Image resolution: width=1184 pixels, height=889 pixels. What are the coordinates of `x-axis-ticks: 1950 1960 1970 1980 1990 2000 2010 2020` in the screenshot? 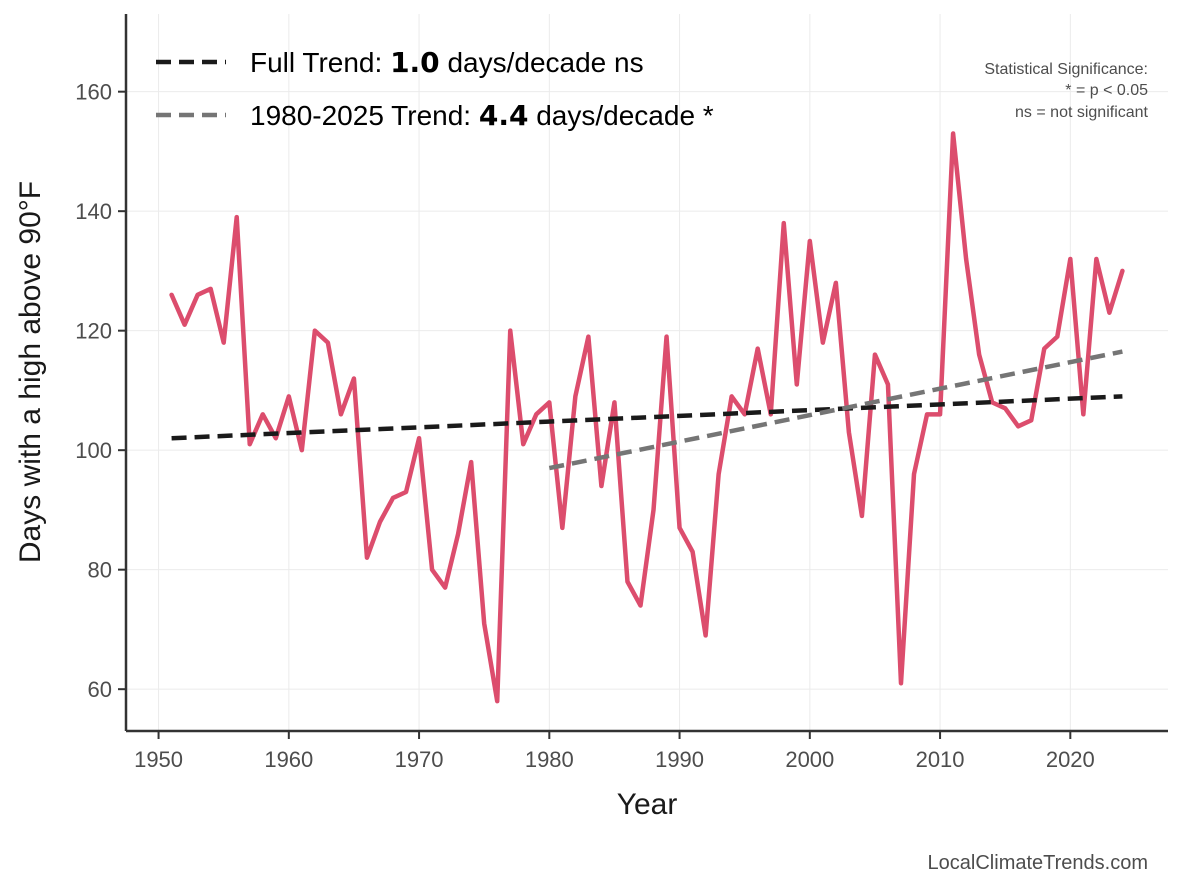 It's located at (614, 751).